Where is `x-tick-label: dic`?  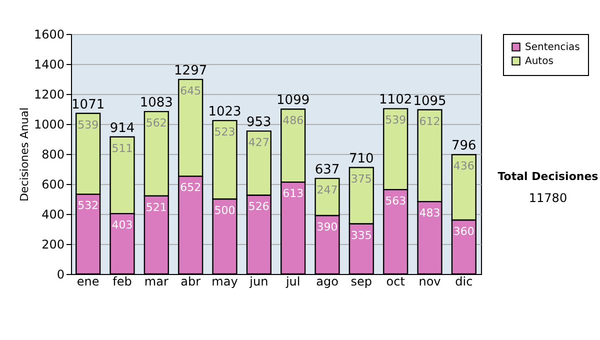
x-tick-label: dic is located at coordinates (464, 281).